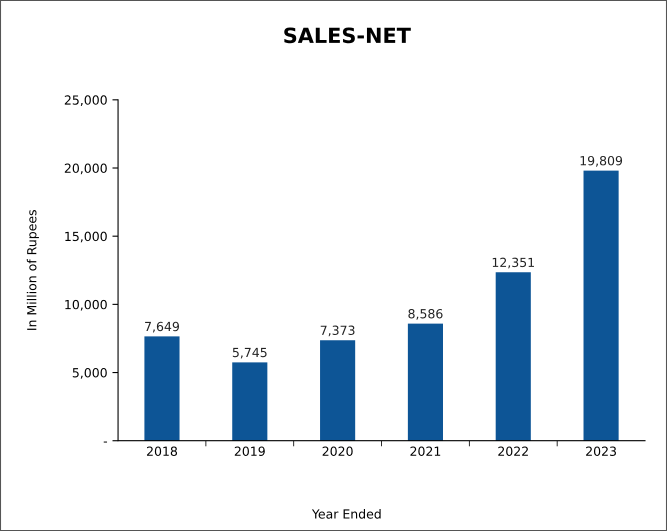  What do you see at coordinates (347, 35) in the screenshot?
I see `chart-title: SALES-NET` at bounding box center [347, 35].